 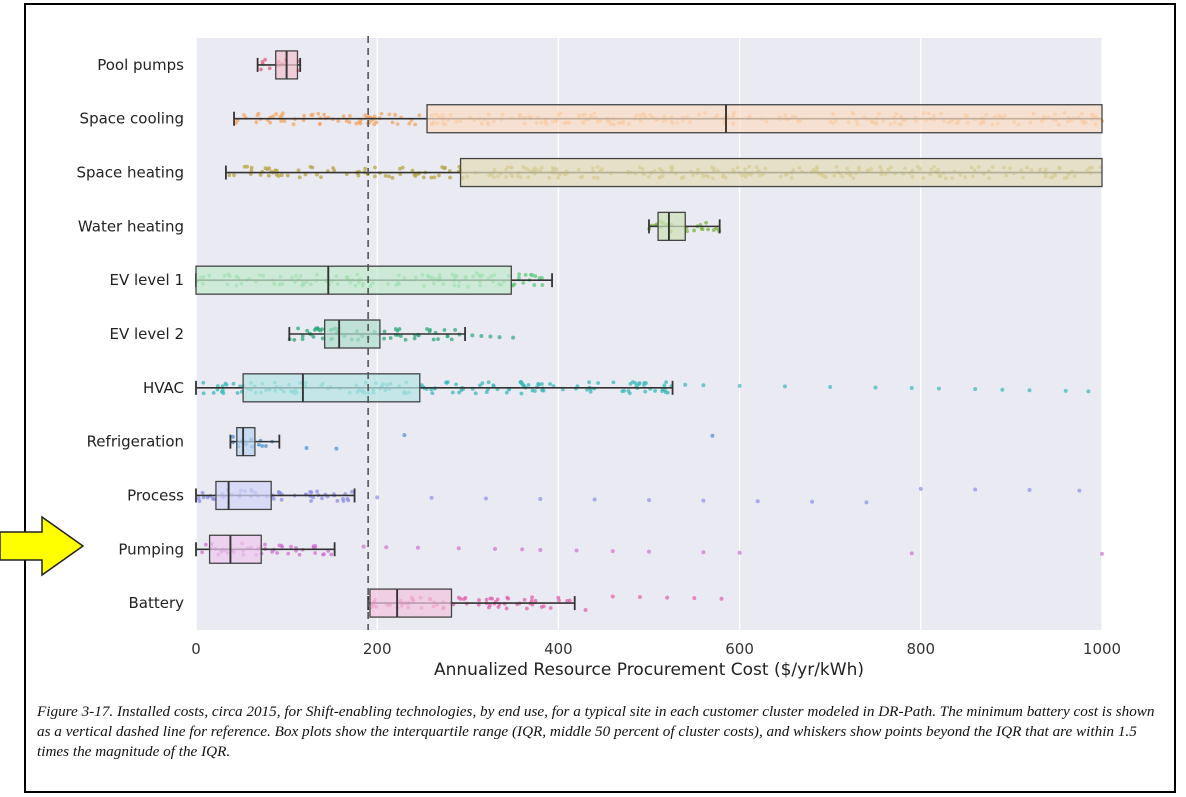 What do you see at coordinates (739, 649) in the screenshot?
I see `x-tick-label: 600` at bounding box center [739, 649].